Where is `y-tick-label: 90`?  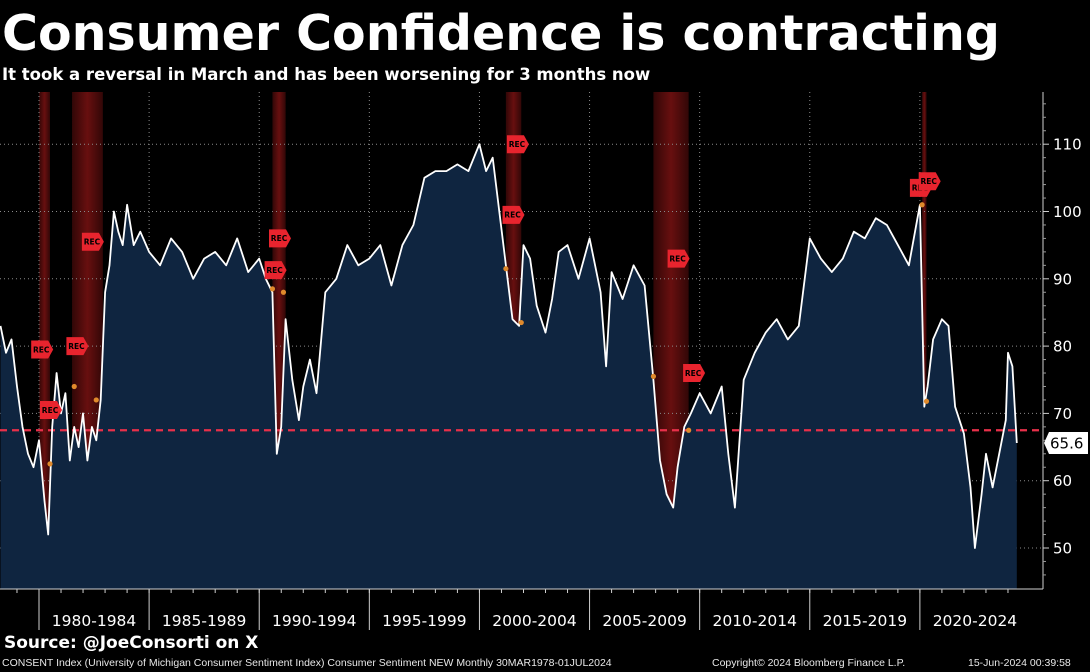 y-tick-label: 90 is located at coordinates (1062, 279).